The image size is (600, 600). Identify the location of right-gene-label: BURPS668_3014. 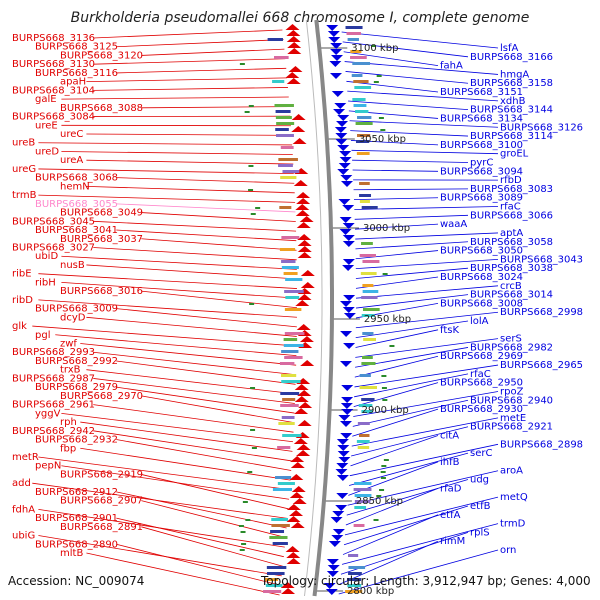
(511, 295).